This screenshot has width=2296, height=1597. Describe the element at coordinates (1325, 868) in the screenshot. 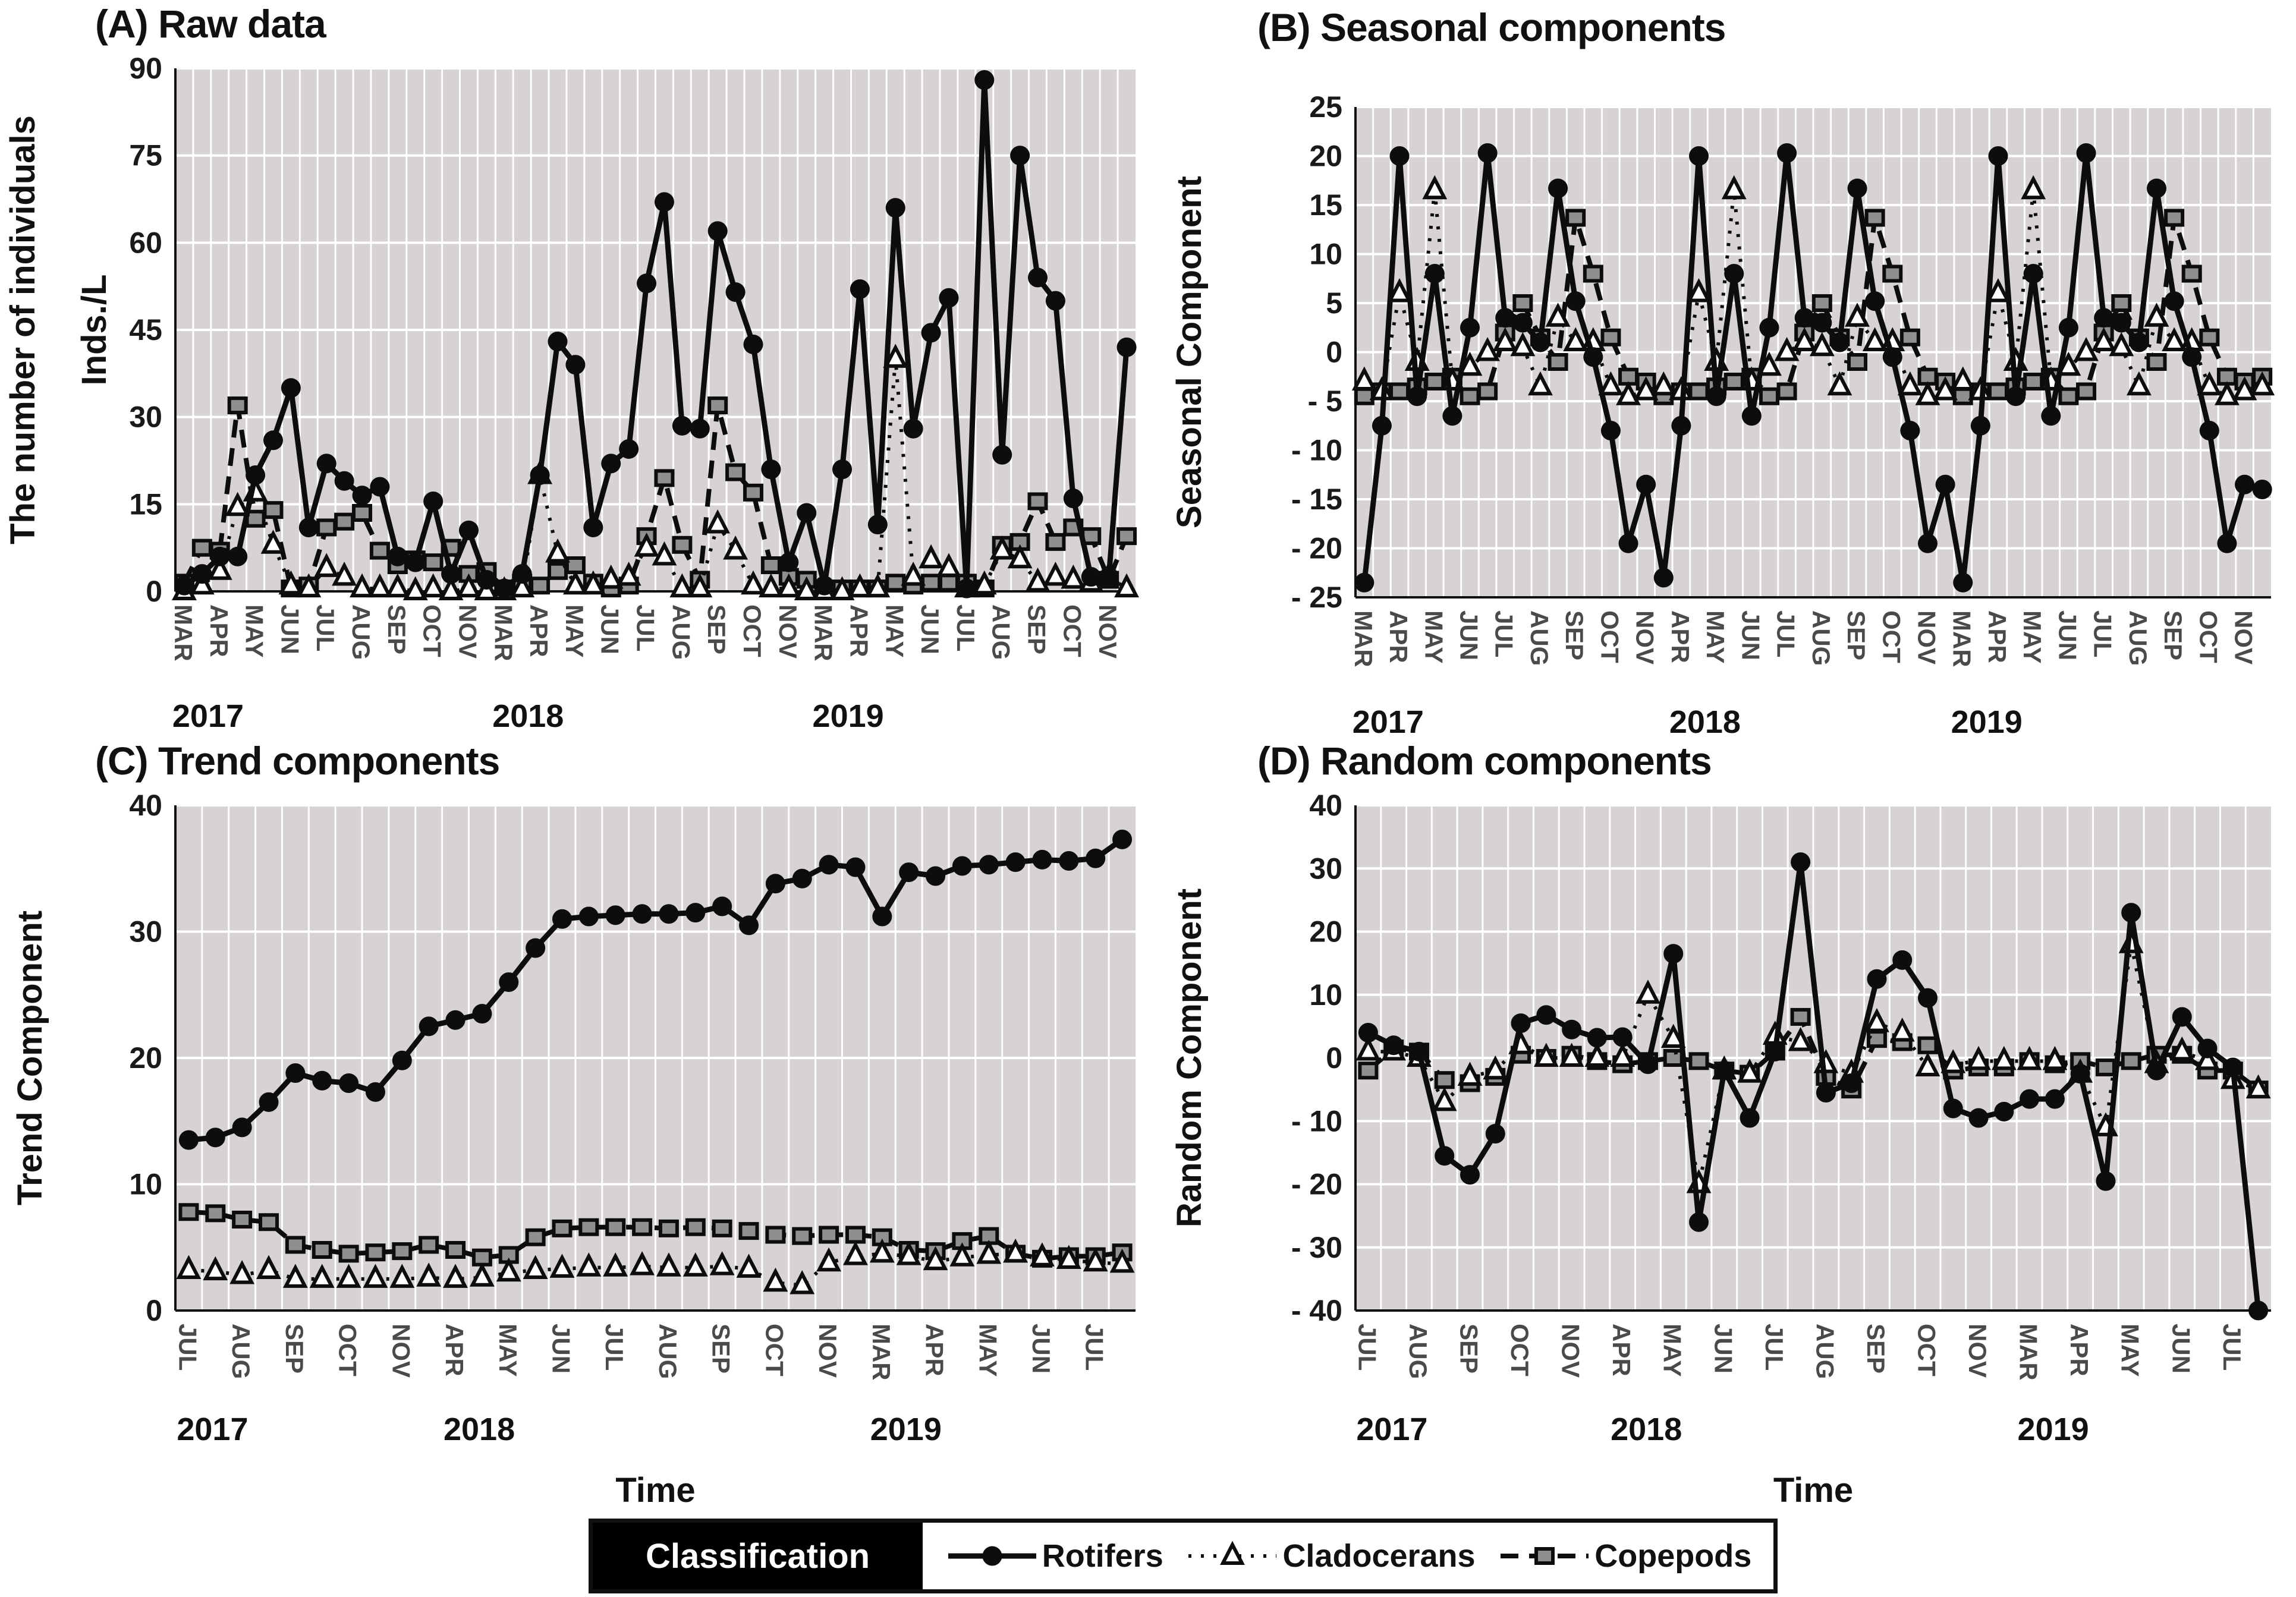

I see `svg-text: 30` at that location.